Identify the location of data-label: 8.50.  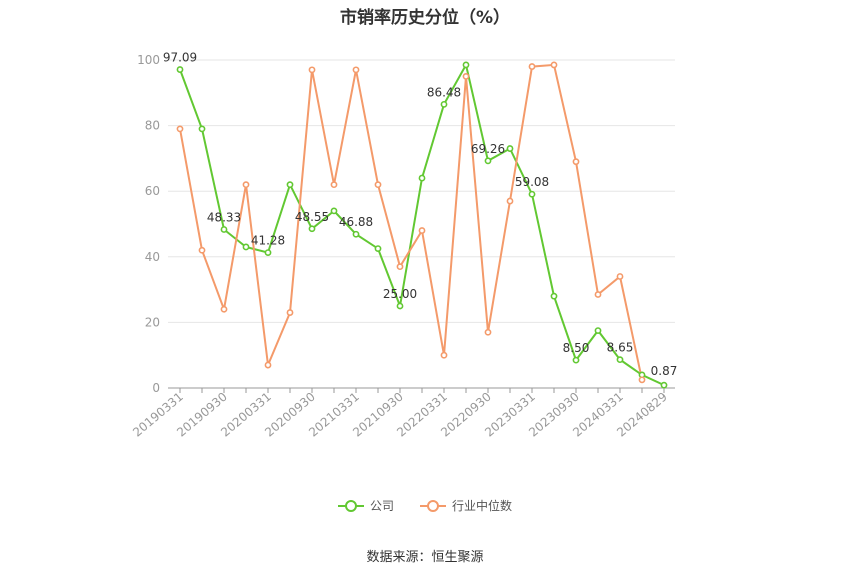
(576, 348).